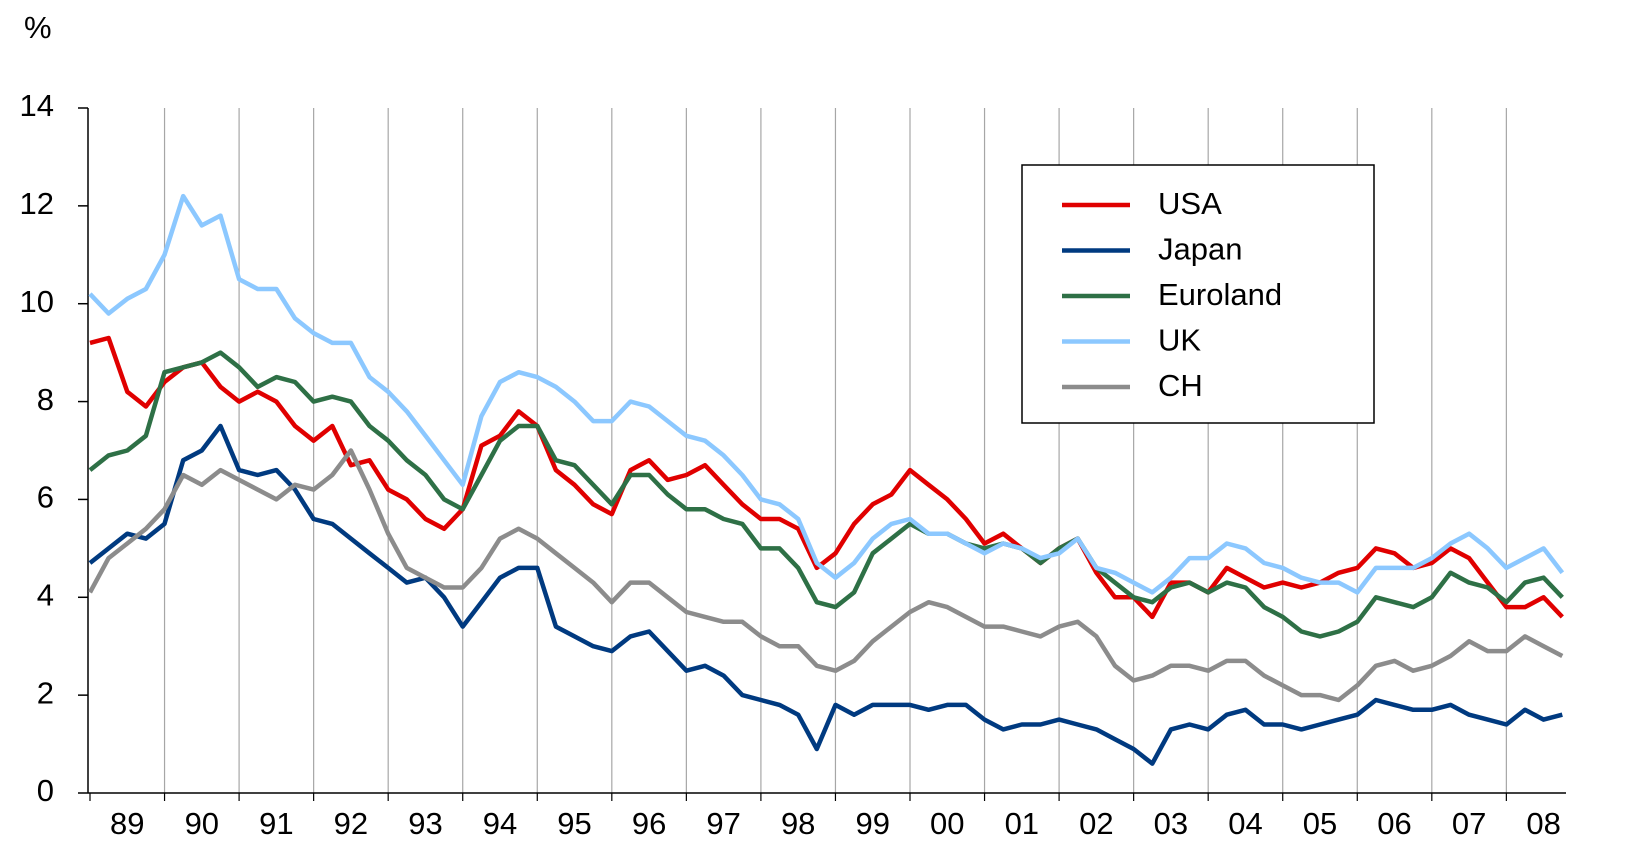 This screenshot has height=868, width=1626. Describe the element at coordinates (1320, 823) in the screenshot. I see `x-tick-label: 05` at that location.